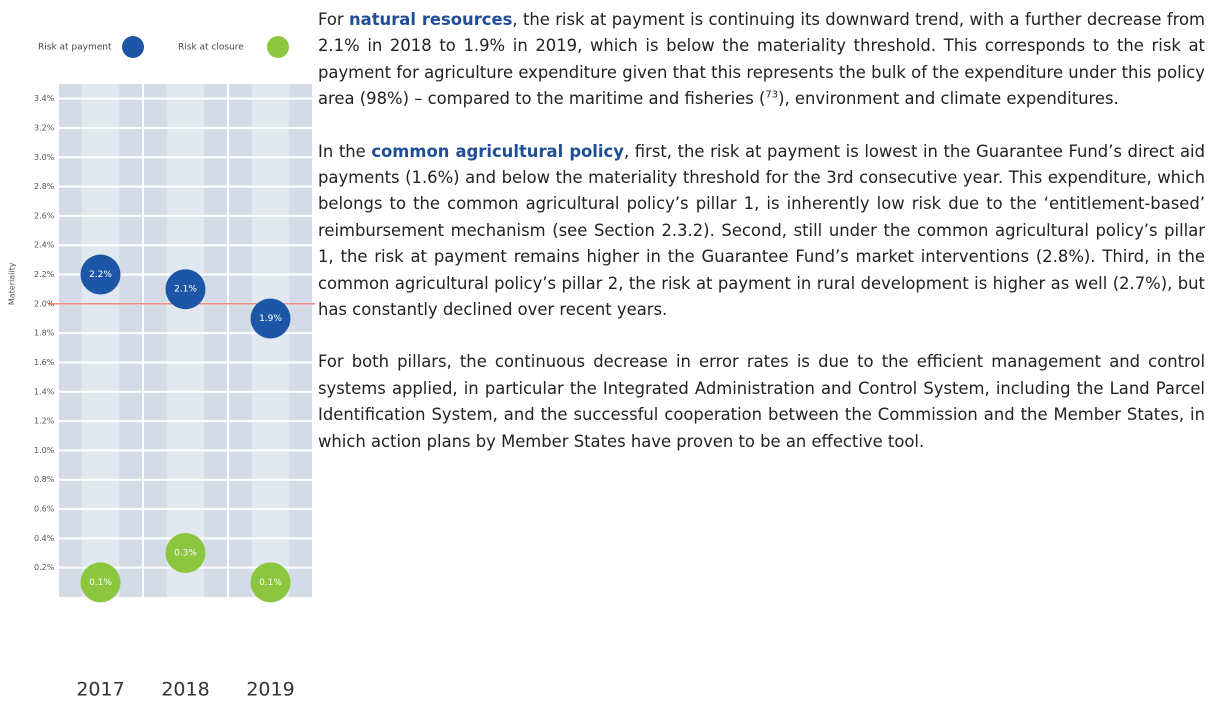 Image resolution: width=1219 pixels, height=707 pixels. I want to click on legend-label: Risk at payment, so click(75, 48).